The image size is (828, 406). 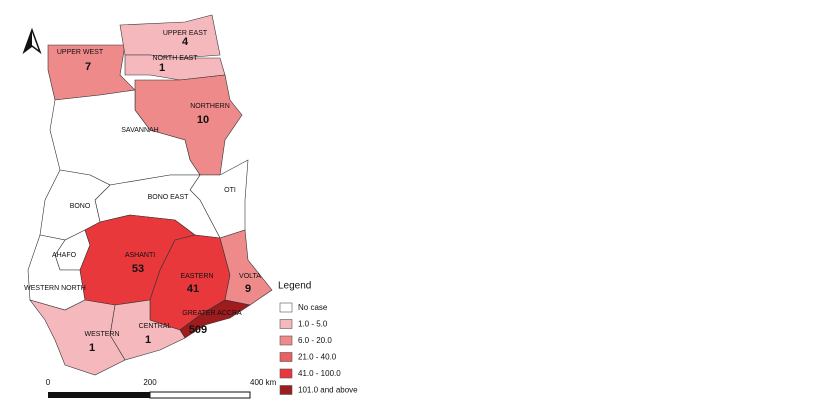 What do you see at coordinates (313, 324) in the screenshot?
I see `legend-label: 1.0 - 5.0` at bounding box center [313, 324].